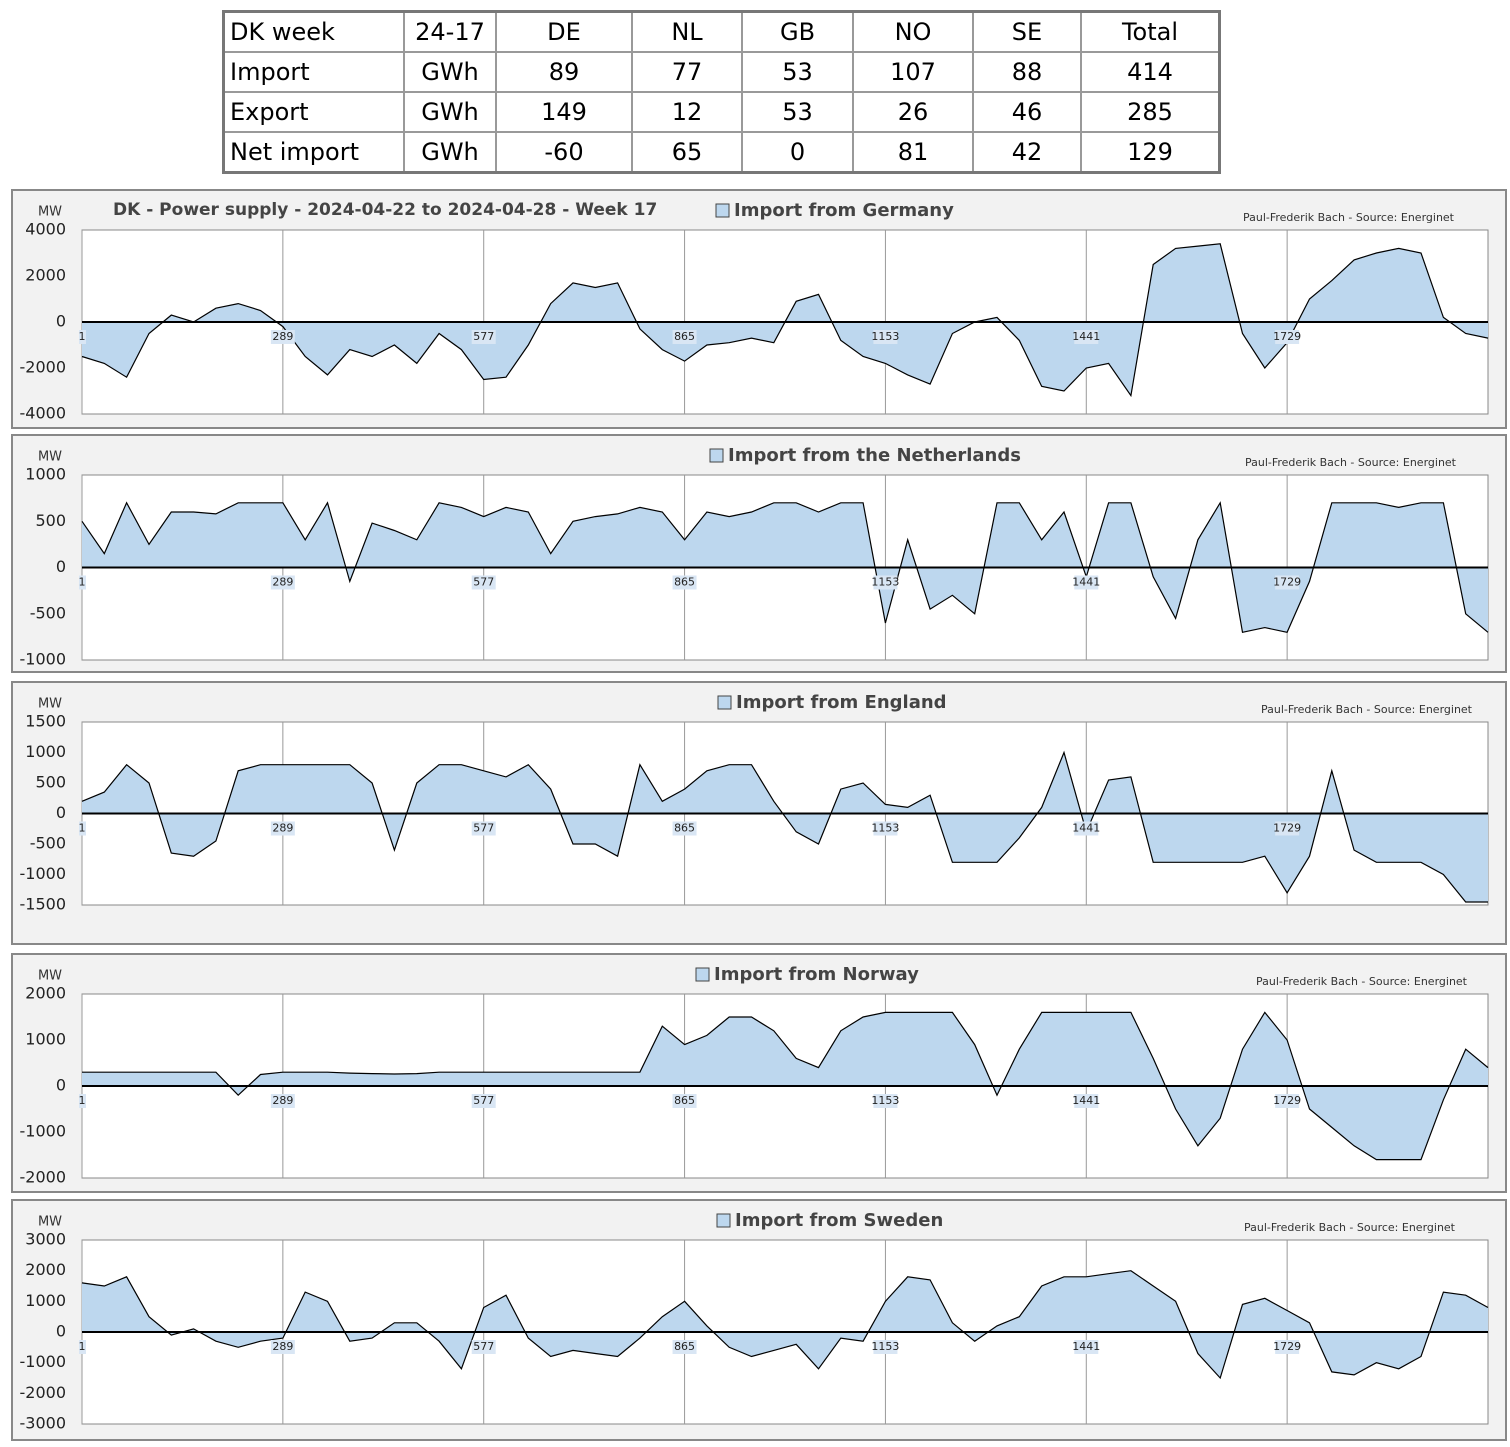 Image resolution: width=1510 pixels, height=1447 pixels. I want to click on table-row: Export GWh 149 12 53 26 46 285, so click(721, 112).